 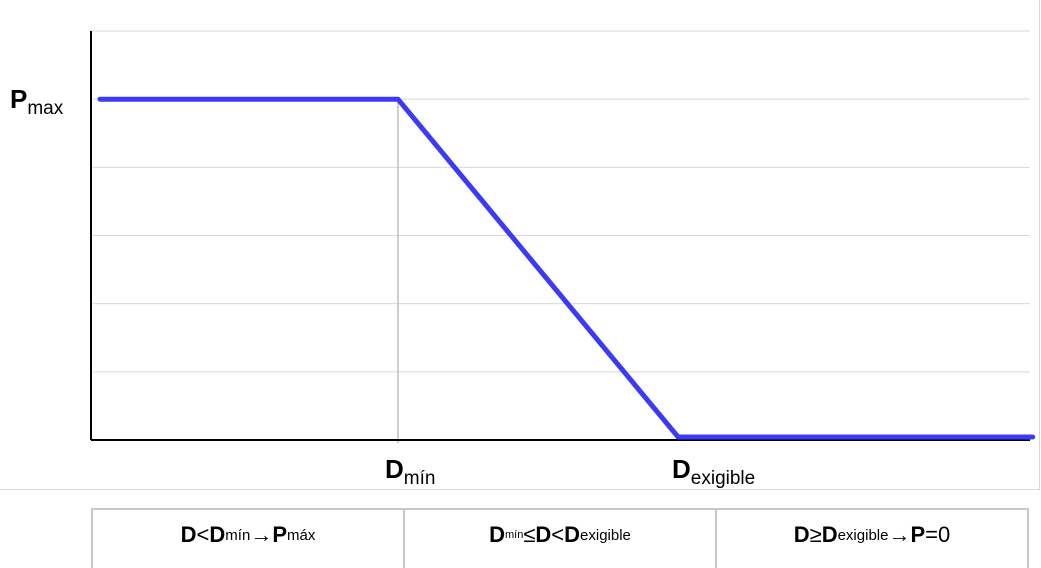 What do you see at coordinates (714, 471) in the screenshot?
I see `x-tick-label-dexigible: Dexigible` at bounding box center [714, 471].